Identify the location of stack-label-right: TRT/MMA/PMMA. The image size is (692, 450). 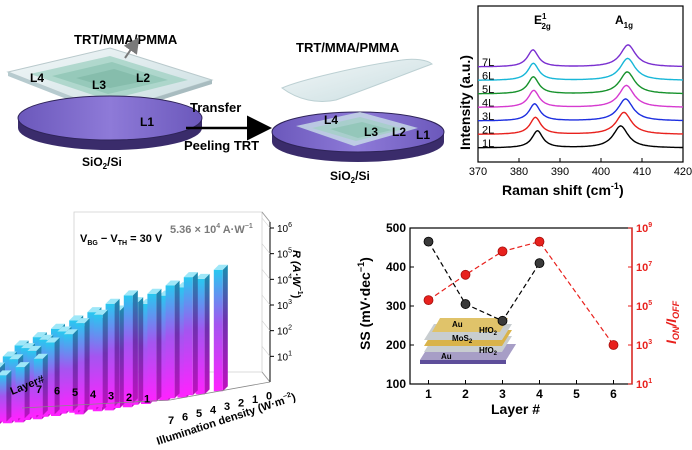
(348, 47).